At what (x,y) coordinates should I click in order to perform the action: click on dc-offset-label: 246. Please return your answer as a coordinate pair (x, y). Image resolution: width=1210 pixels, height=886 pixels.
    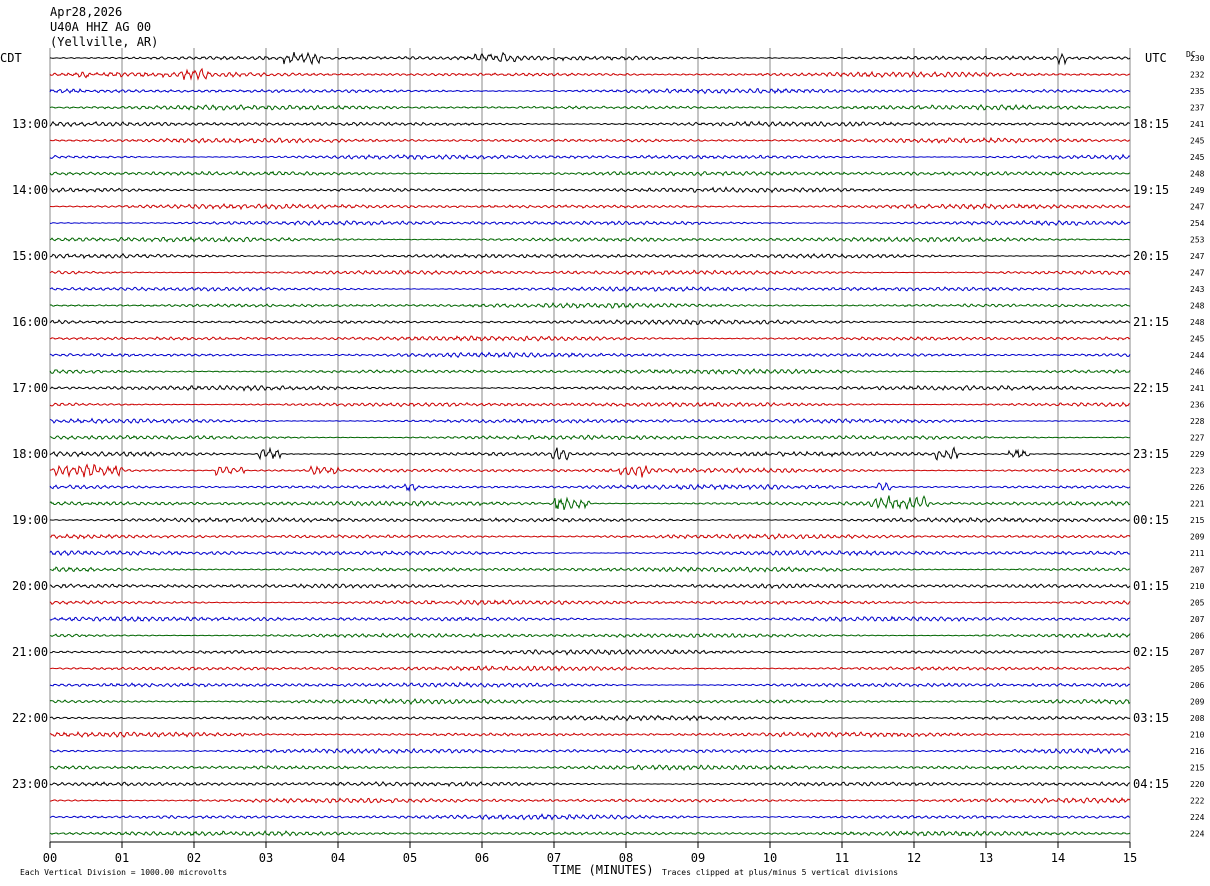
    Looking at the image, I should click on (1197, 372).